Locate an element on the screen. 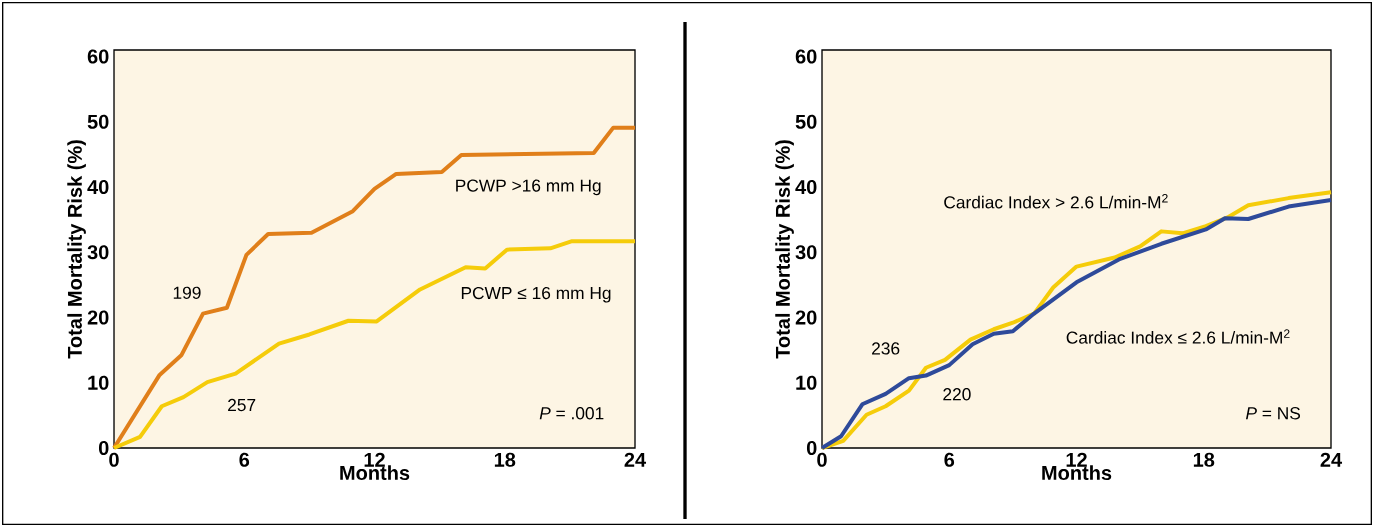  annotation: 236 is located at coordinates (886, 348).